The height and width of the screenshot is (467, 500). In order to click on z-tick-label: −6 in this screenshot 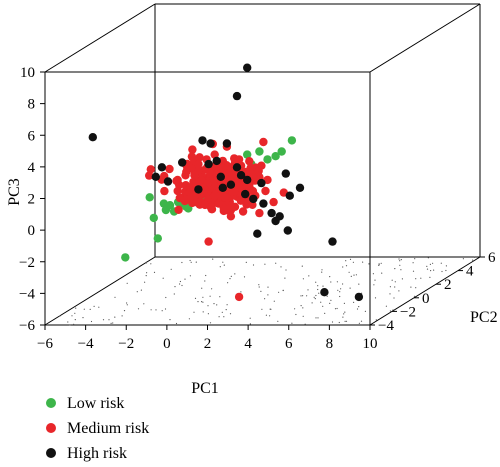, I will do `click(27, 326)`.